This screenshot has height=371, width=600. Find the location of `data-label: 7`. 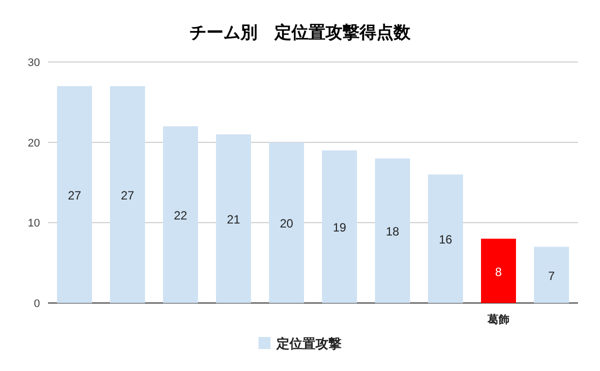

data-label: 7 is located at coordinates (552, 275).